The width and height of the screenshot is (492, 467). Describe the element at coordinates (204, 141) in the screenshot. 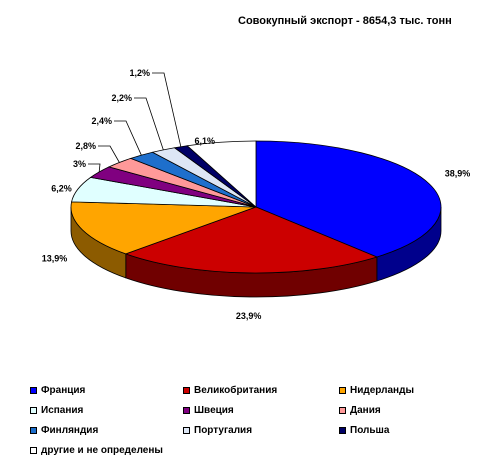

I see `data-label-9: 6,1%` at that location.